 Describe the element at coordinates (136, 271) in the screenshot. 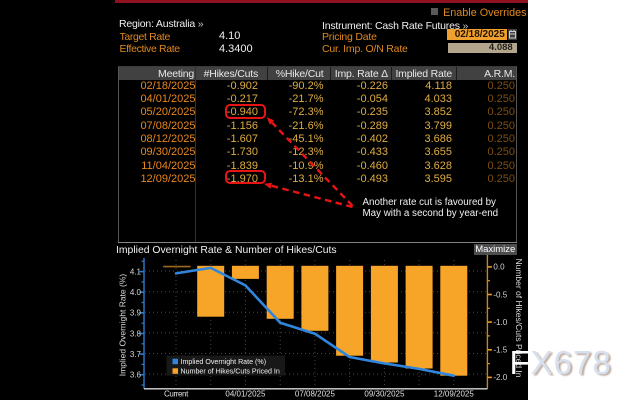

I see `svg-text: 4.1` at that location.